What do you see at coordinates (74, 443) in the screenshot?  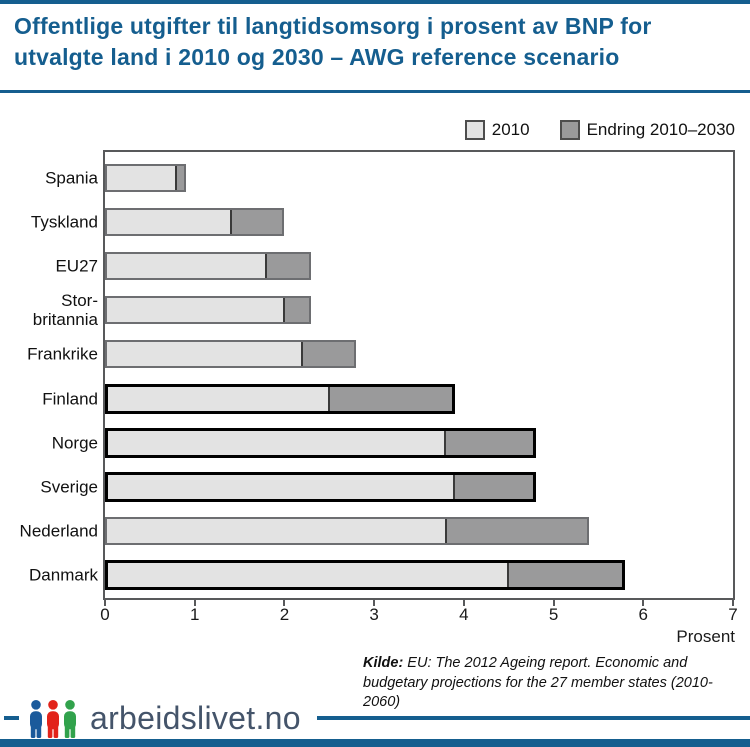 I see `category-label: Norge` at bounding box center [74, 443].